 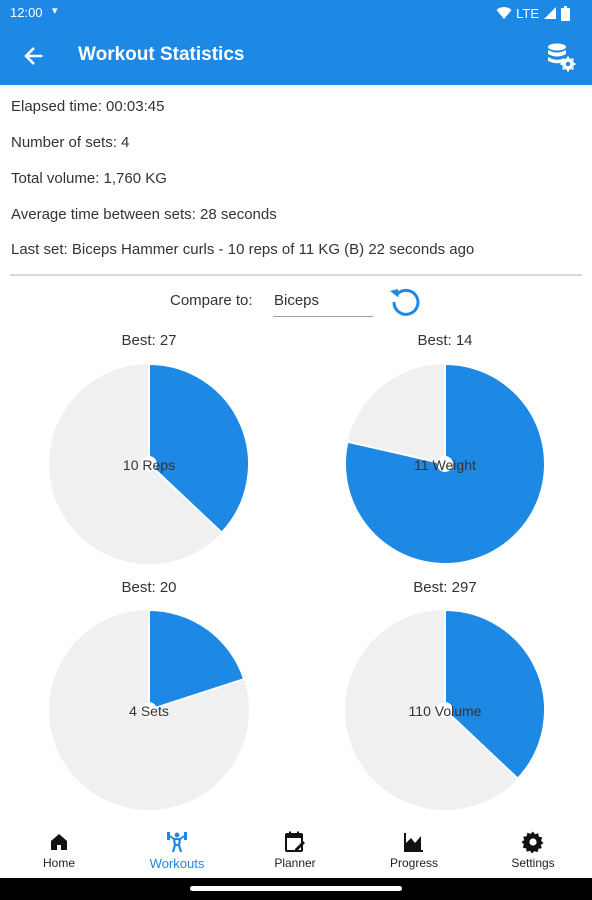 I want to click on bottom-navigation: Home Workouts Planner Progress, so click(x=296, y=850).